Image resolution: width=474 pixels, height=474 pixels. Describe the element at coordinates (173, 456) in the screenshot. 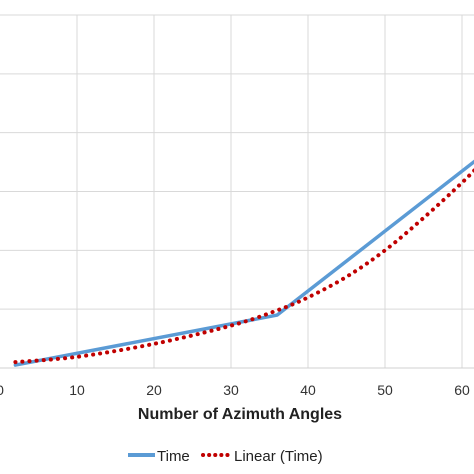

I see `legend-label-time: Time` at that location.